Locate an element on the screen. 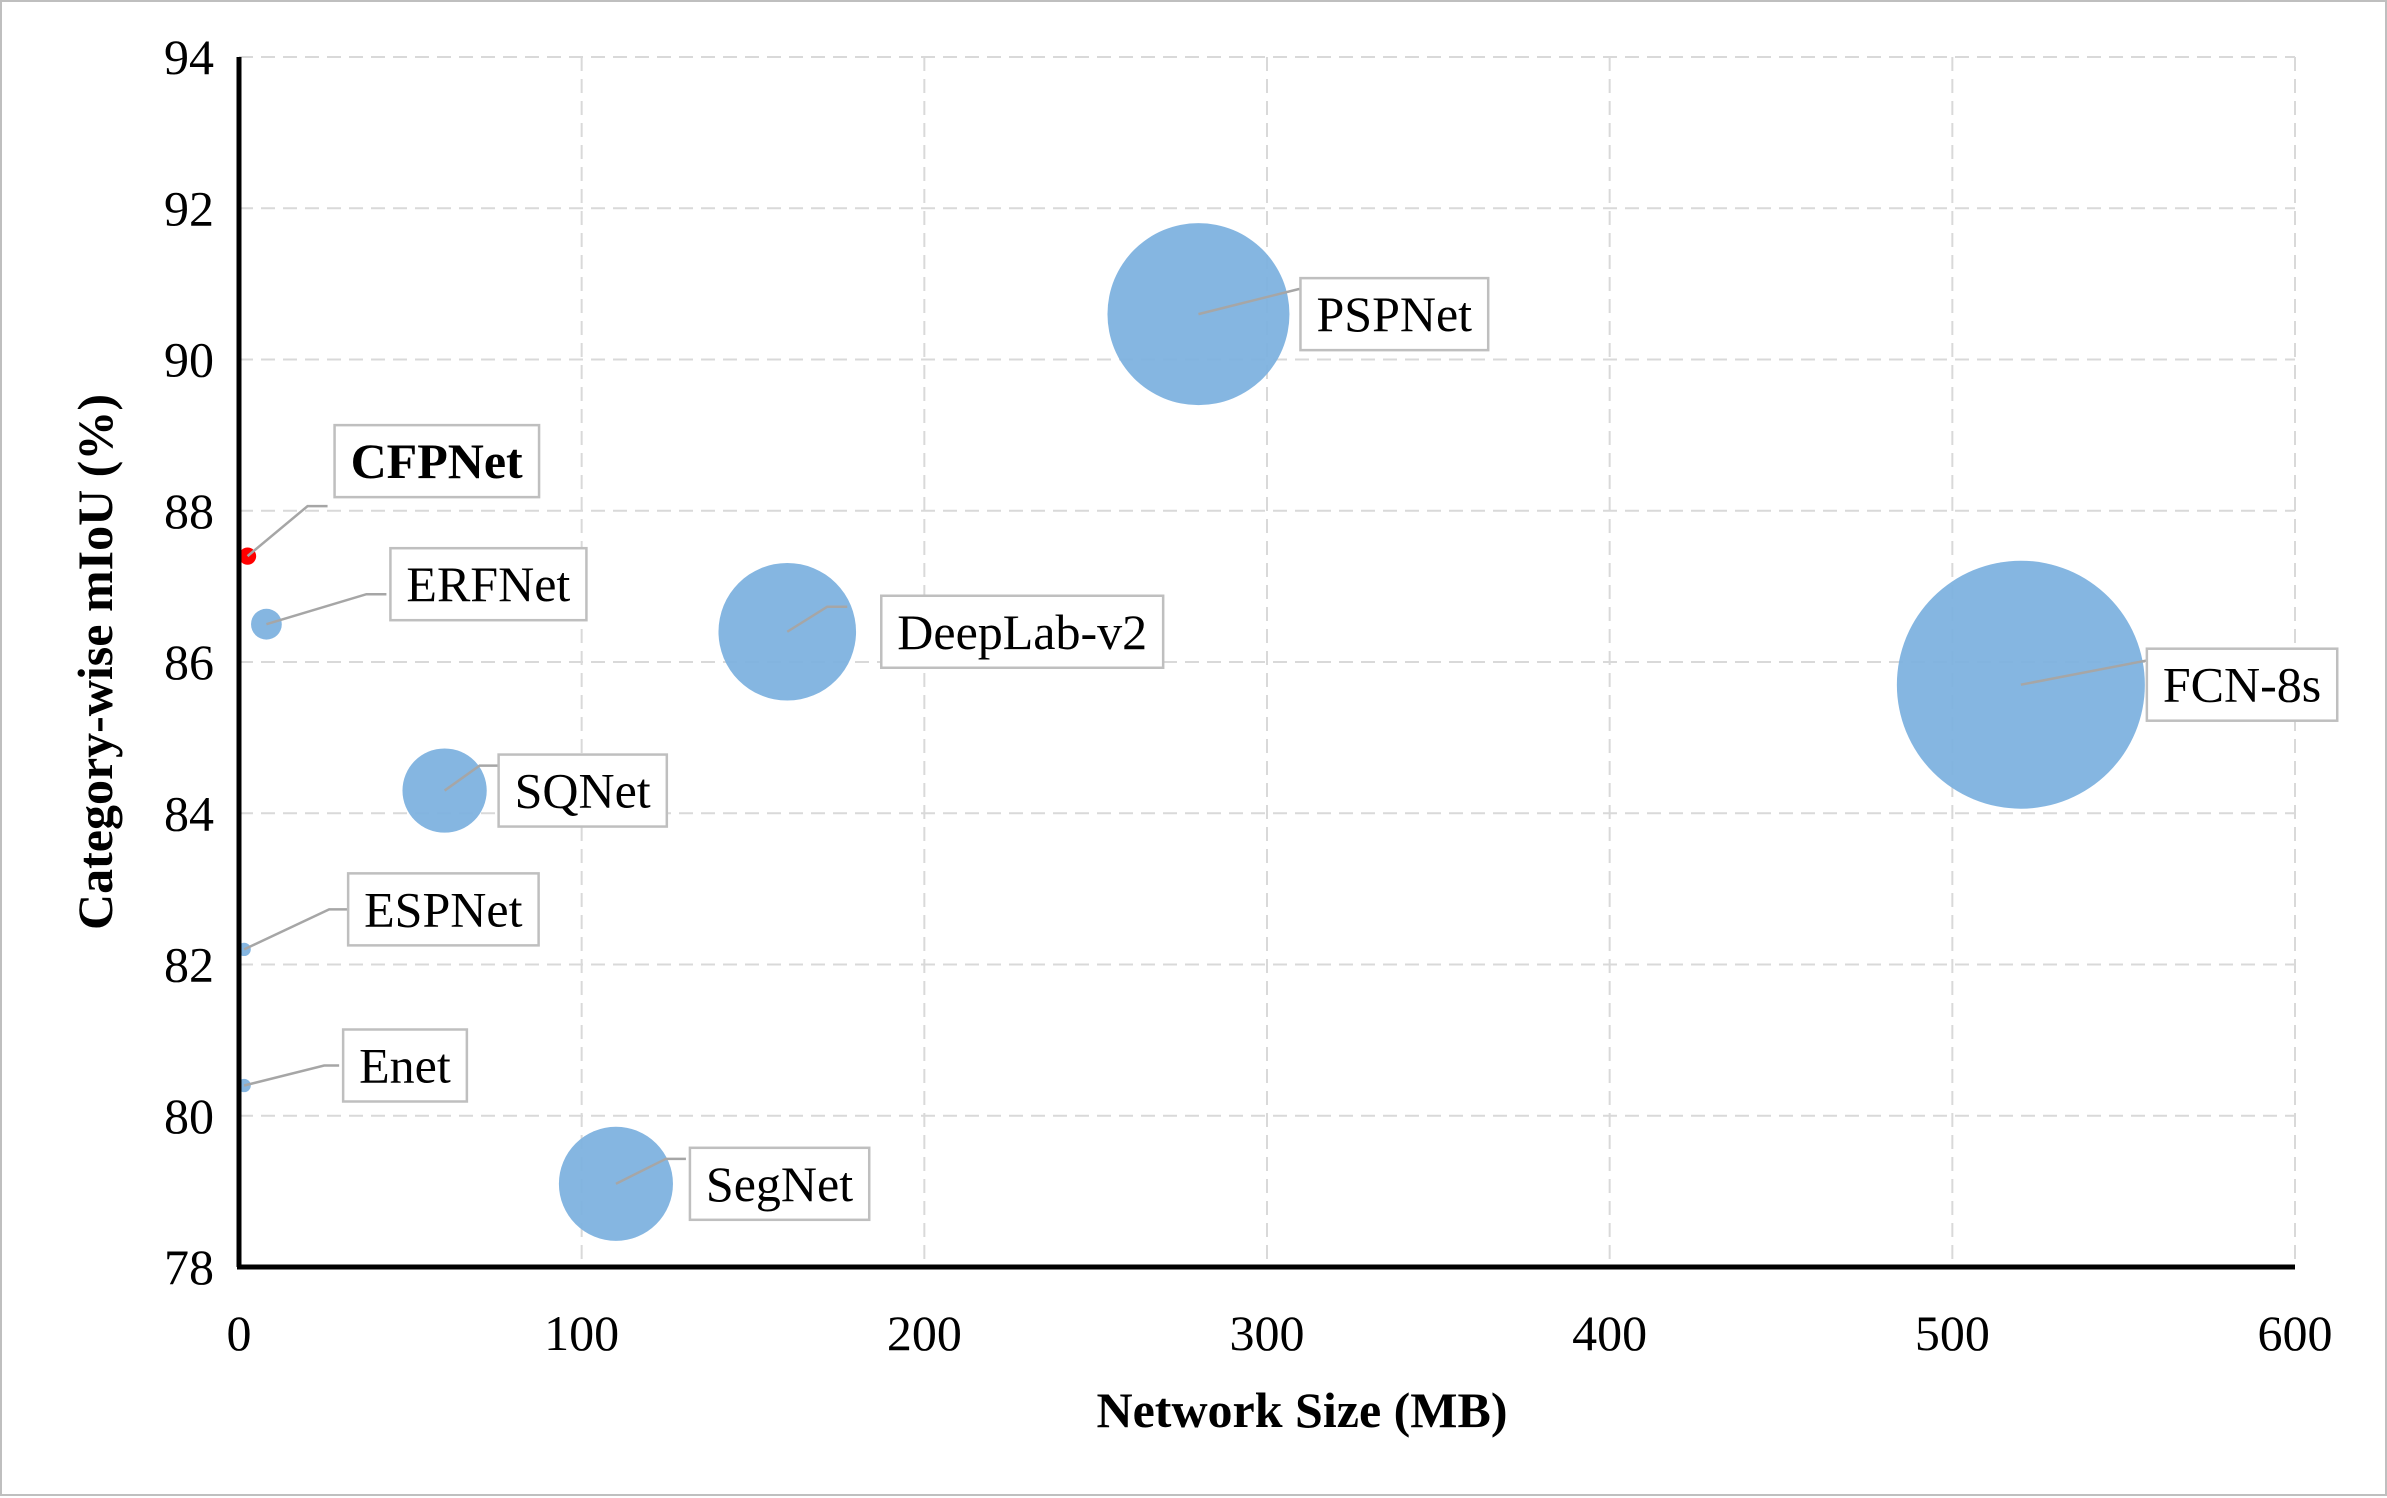  label-text: Enet is located at coordinates (405, 1066).